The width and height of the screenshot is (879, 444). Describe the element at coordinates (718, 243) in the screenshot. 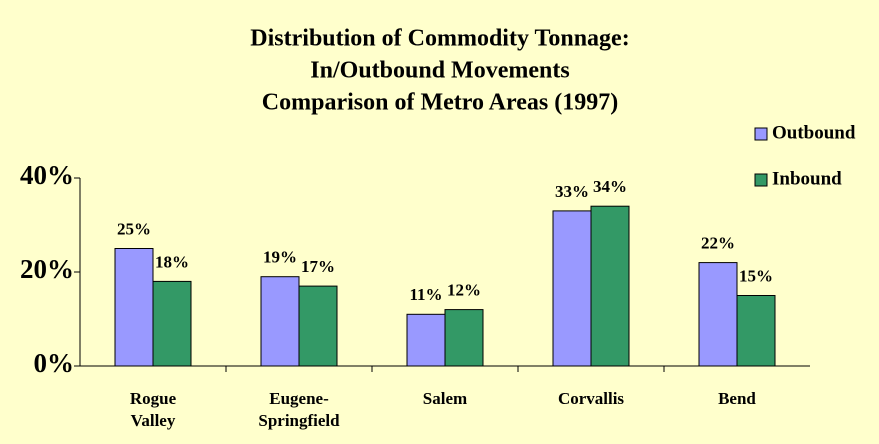

I see `data-label: 22%` at that location.